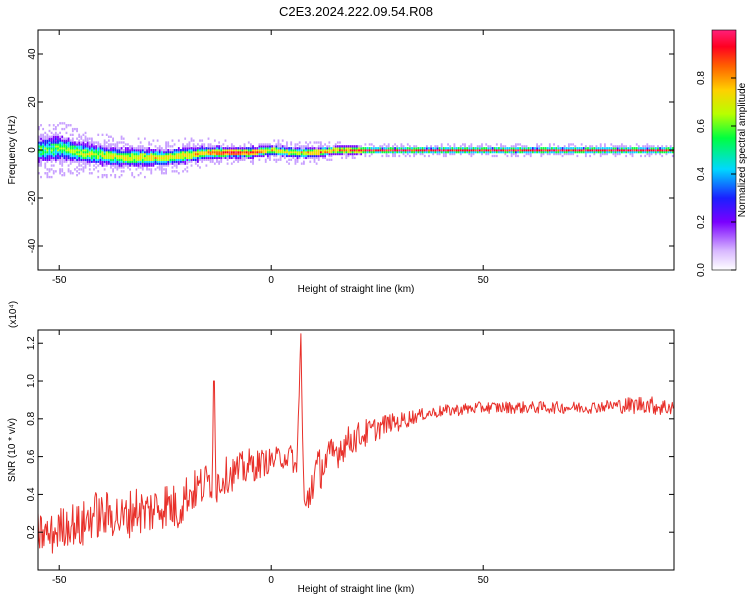 This screenshot has width=750, height=605. Describe the element at coordinates (701, 270) in the screenshot. I see `colorbar-tick-label: 0.0` at that location.